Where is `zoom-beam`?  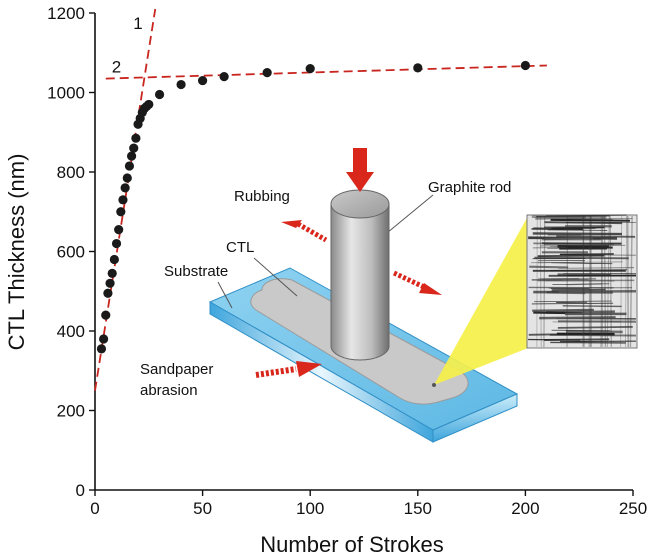 zoom-beam is located at coordinates (481, 300).